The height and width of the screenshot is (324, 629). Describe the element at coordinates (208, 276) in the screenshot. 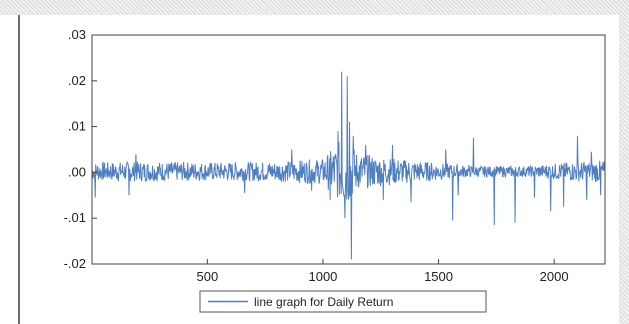

I see `x-tick-label: 500` at that location.